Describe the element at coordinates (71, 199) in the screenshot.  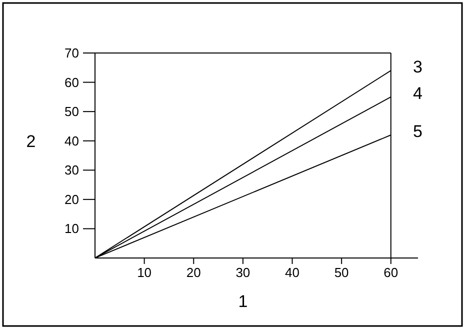
I see `y-tick-label: 20` at that location.